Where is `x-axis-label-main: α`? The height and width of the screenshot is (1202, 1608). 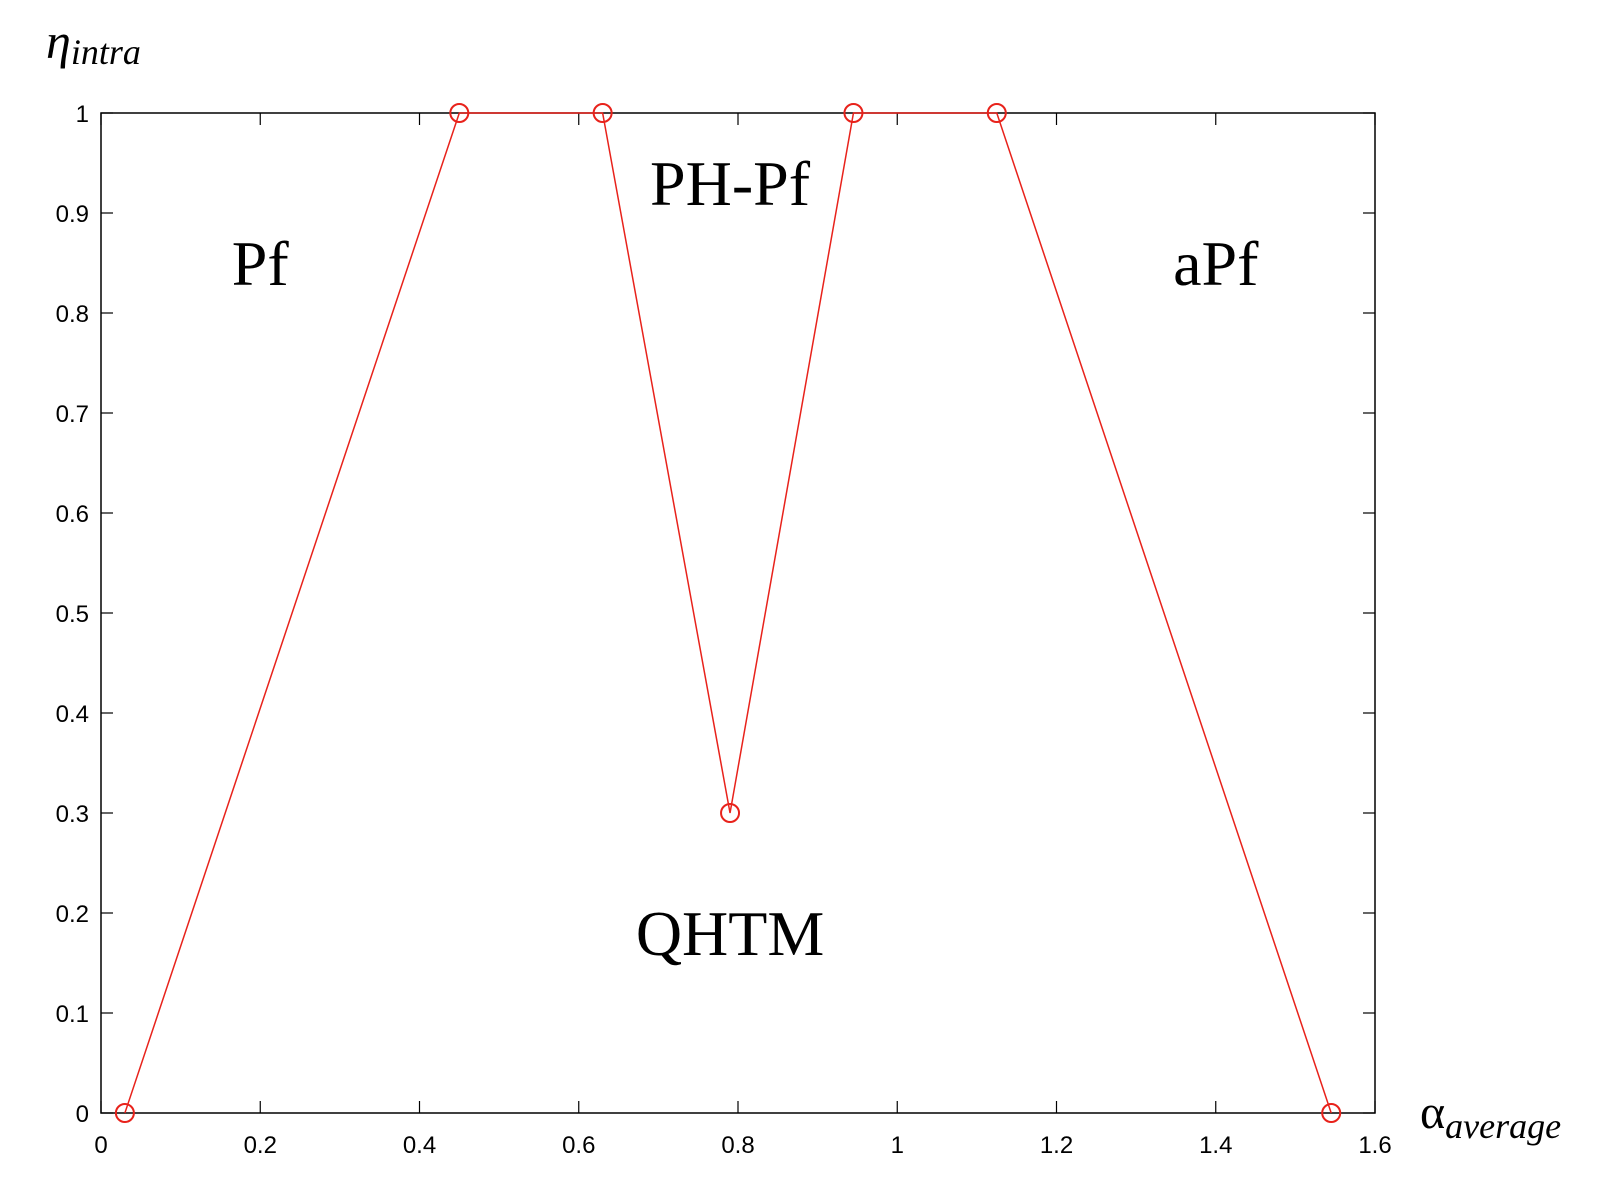 x-axis-label-main: α is located at coordinates (1432, 1112).